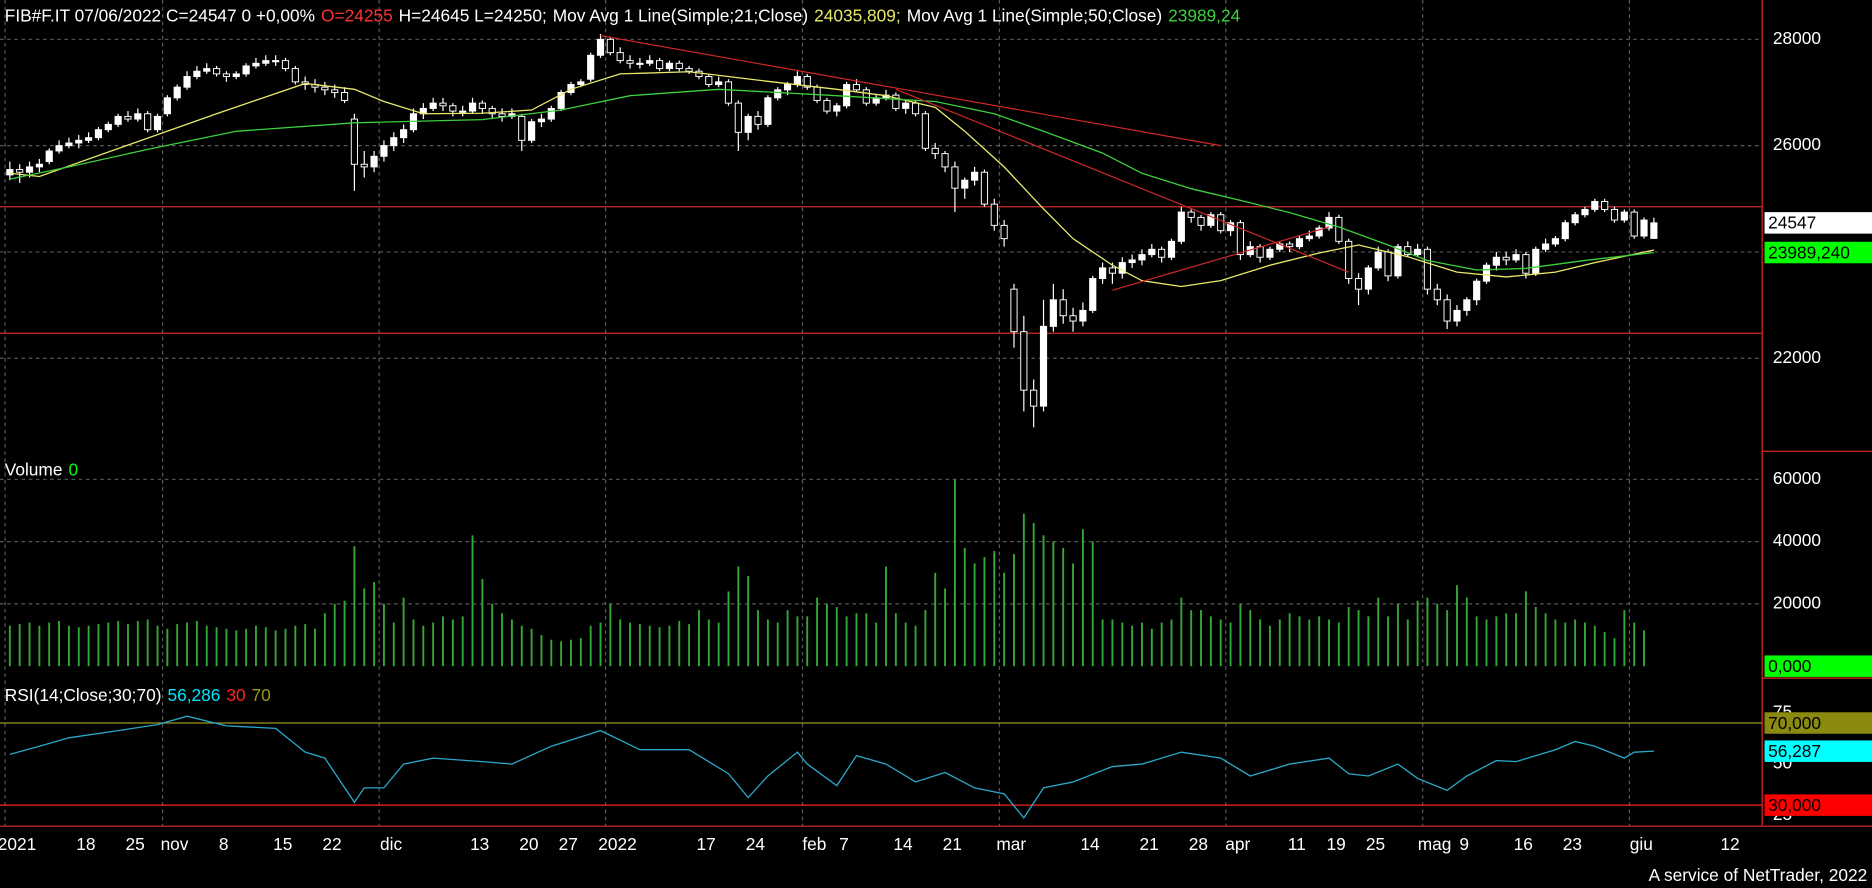 The image size is (1872, 888). What do you see at coordinates (1797, 602) in the screenshot?
I see `y-tick-label: 20000` at bounding box center [1797, 602].